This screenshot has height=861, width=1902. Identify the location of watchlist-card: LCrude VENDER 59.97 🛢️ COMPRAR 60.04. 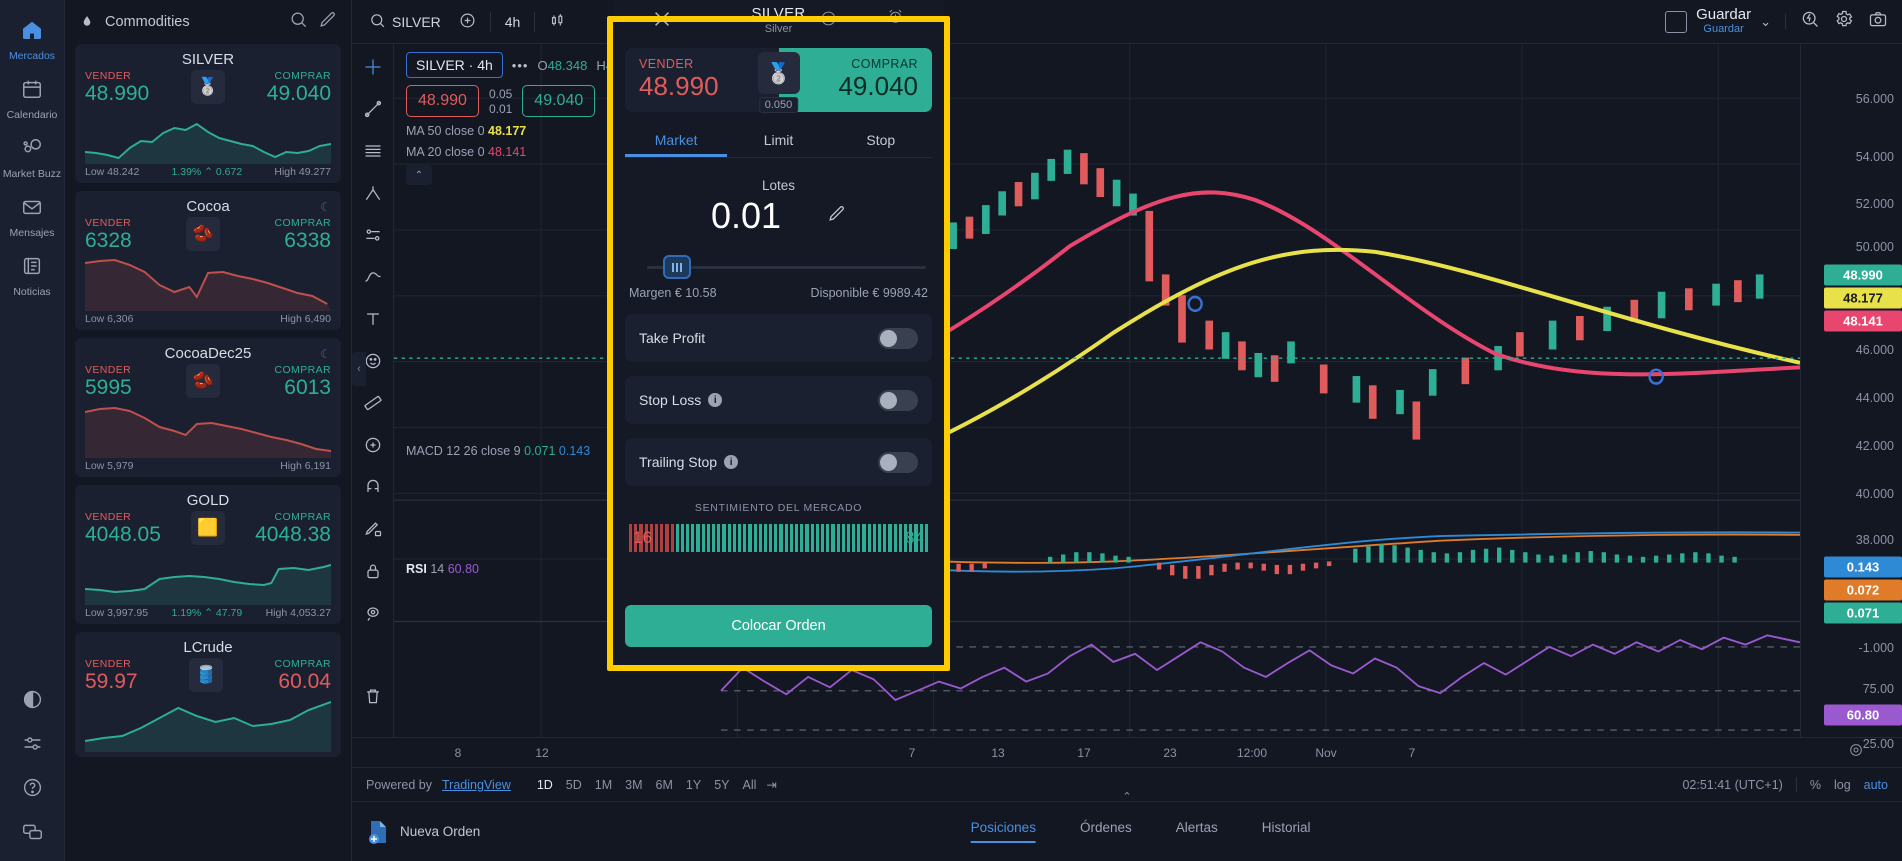
(208, 694).